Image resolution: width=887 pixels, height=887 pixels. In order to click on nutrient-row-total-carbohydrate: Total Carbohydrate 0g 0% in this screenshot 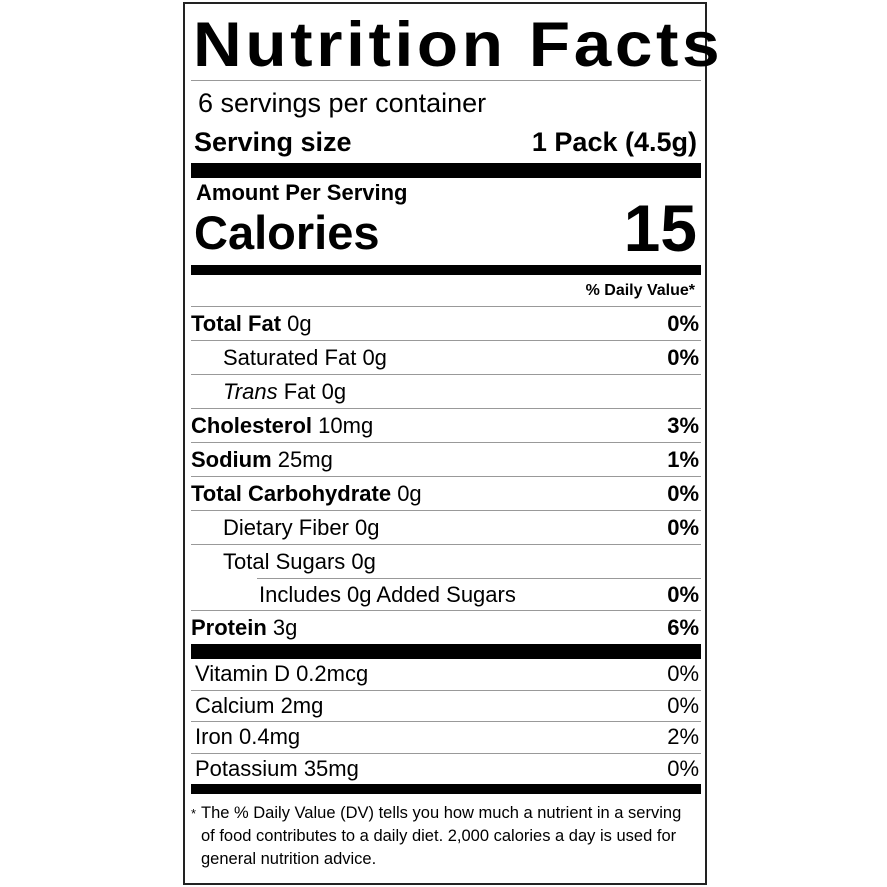, I will do `click(446, 494)`.